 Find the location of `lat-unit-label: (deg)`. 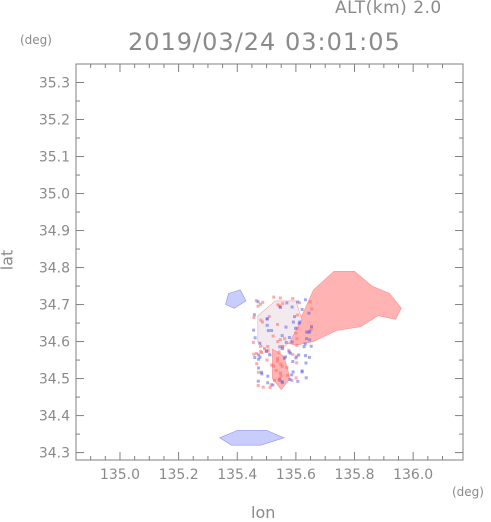

lat-unit-label: (deg) is located at coordinates (36, 40).